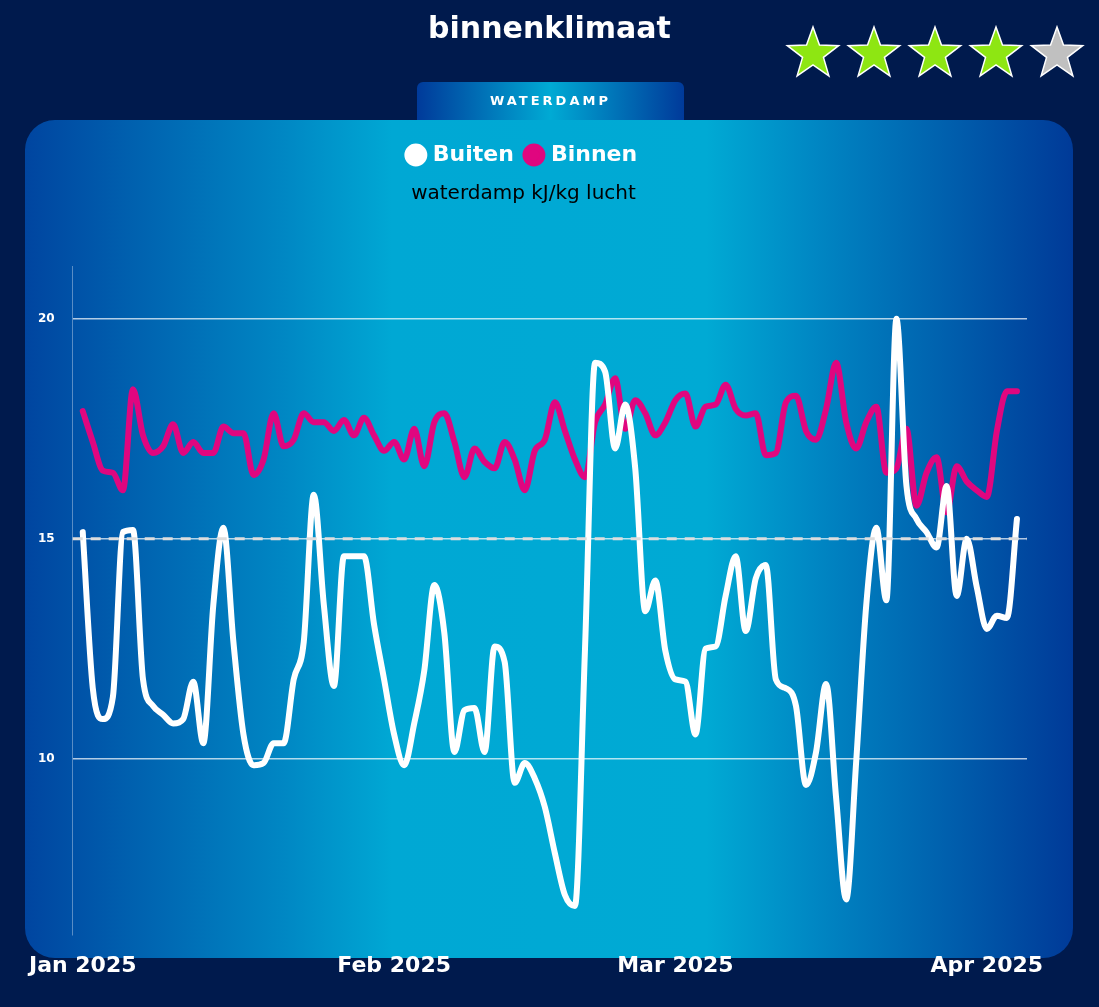  Describe the element at coordinates (987, 964) in the screenshot. I see `x-tick-label: Apr 2025` at that location.